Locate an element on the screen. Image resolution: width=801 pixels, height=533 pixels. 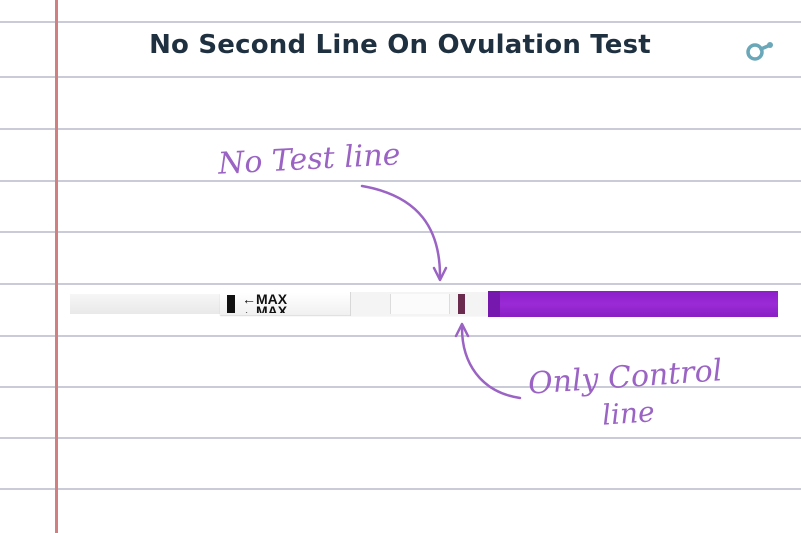
absorbent-wick is located at coordinates (633, 304).